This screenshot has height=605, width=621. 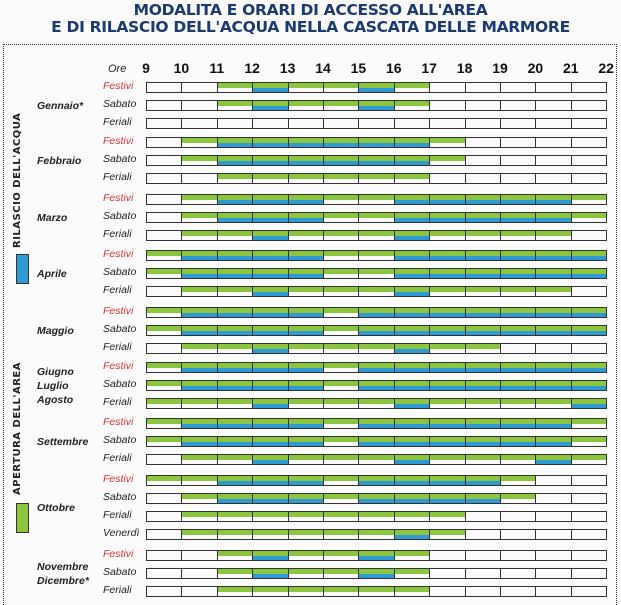 What do you see at coordinates (429, 68) in the screenshot?
I see `hour-label: 17` at bounding box center [429, 68].